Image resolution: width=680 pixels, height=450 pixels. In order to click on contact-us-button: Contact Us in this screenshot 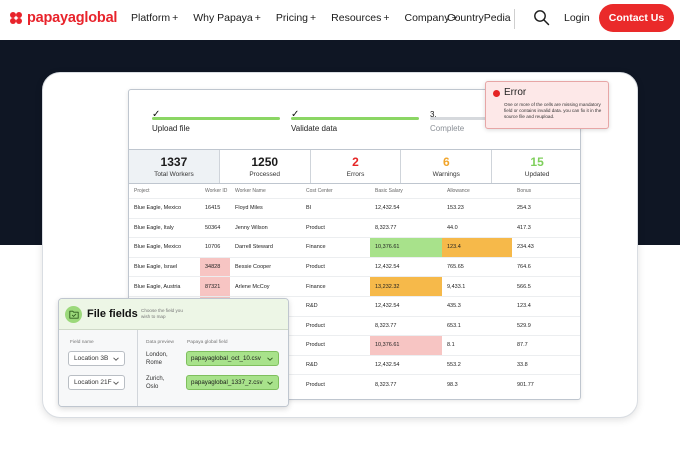, I will do `click(636, 18)`.